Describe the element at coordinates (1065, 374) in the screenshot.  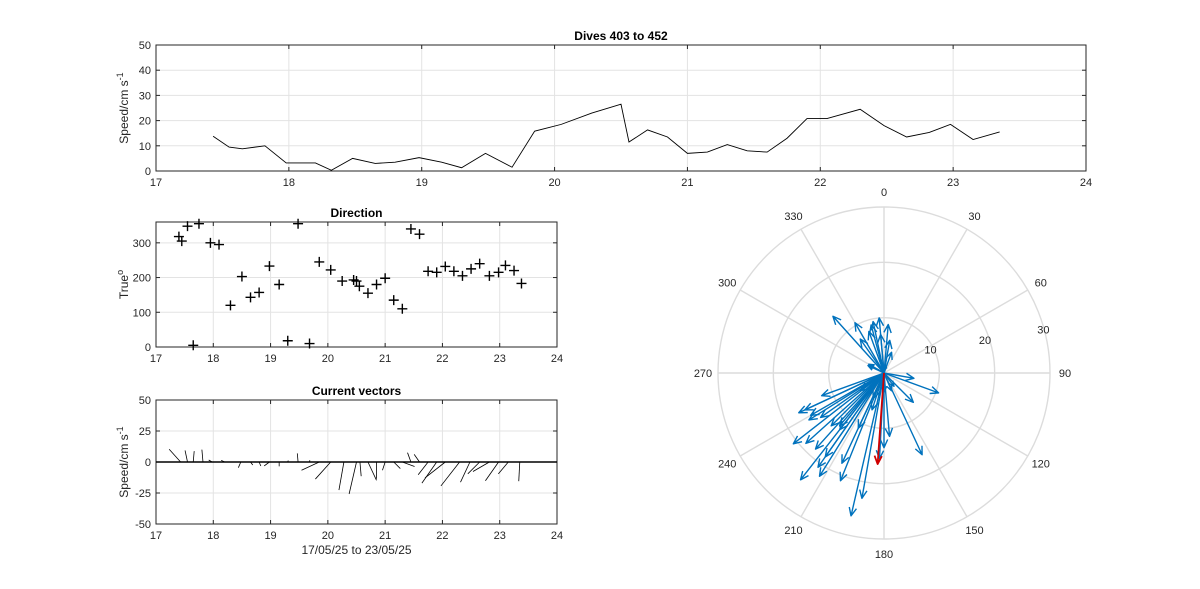
I see `theta-tick-label: 90` at that location.